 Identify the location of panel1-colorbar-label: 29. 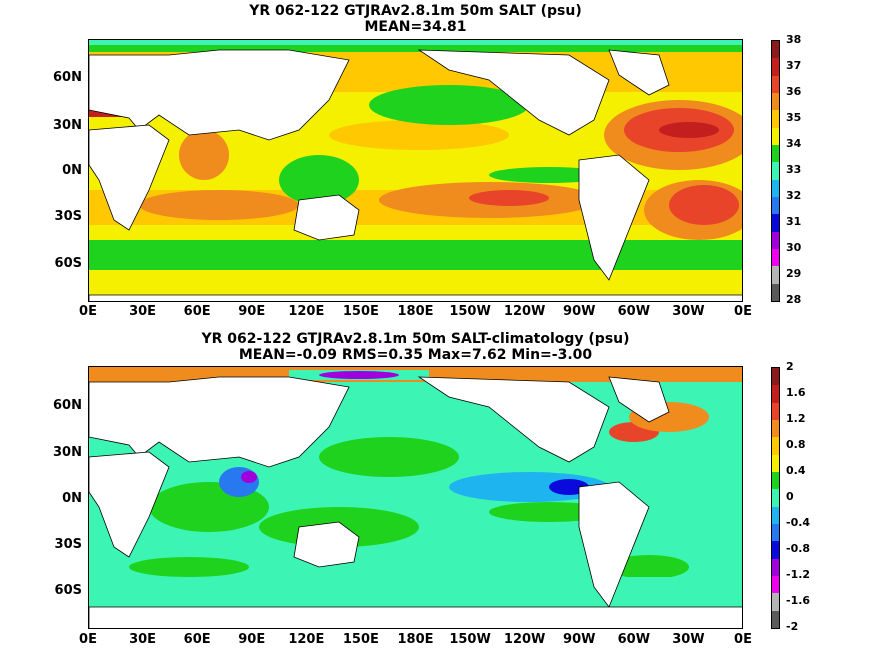
(794, 273).